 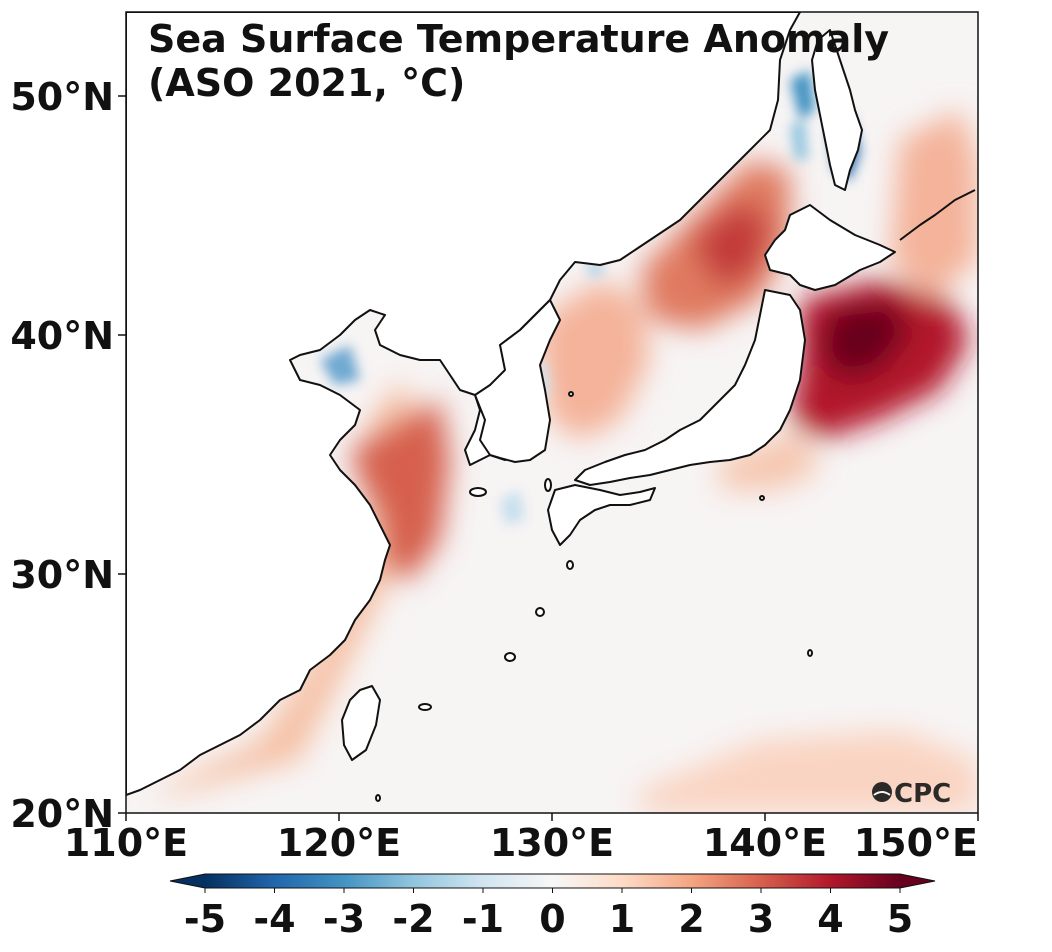 I want to click on x-tick-label: 120°E, so click(x=339, y=843).